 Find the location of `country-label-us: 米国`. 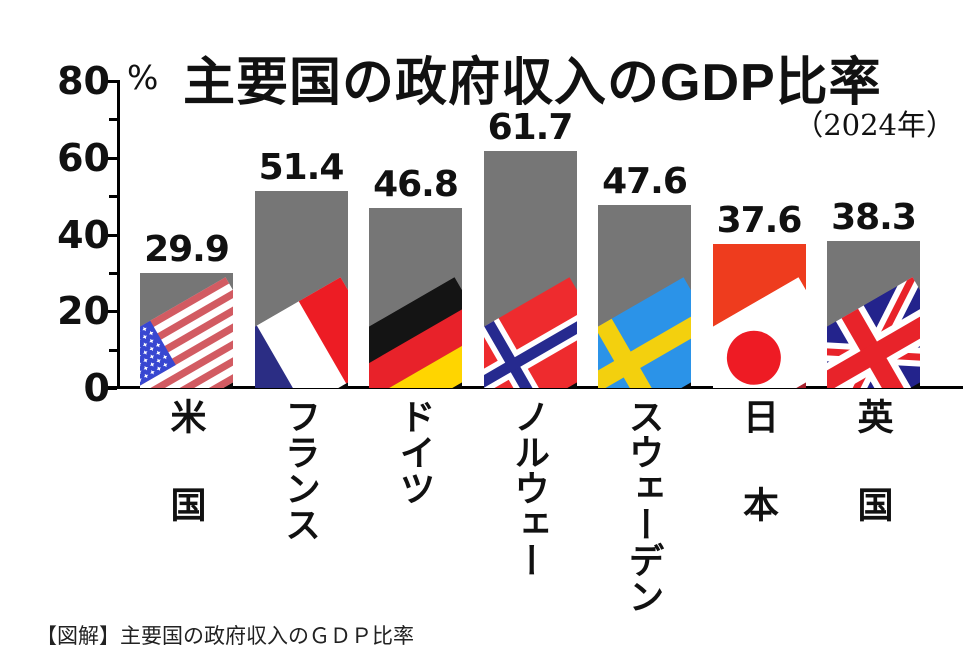

country-label-us: 米国 is located at coordinates (186, 486).